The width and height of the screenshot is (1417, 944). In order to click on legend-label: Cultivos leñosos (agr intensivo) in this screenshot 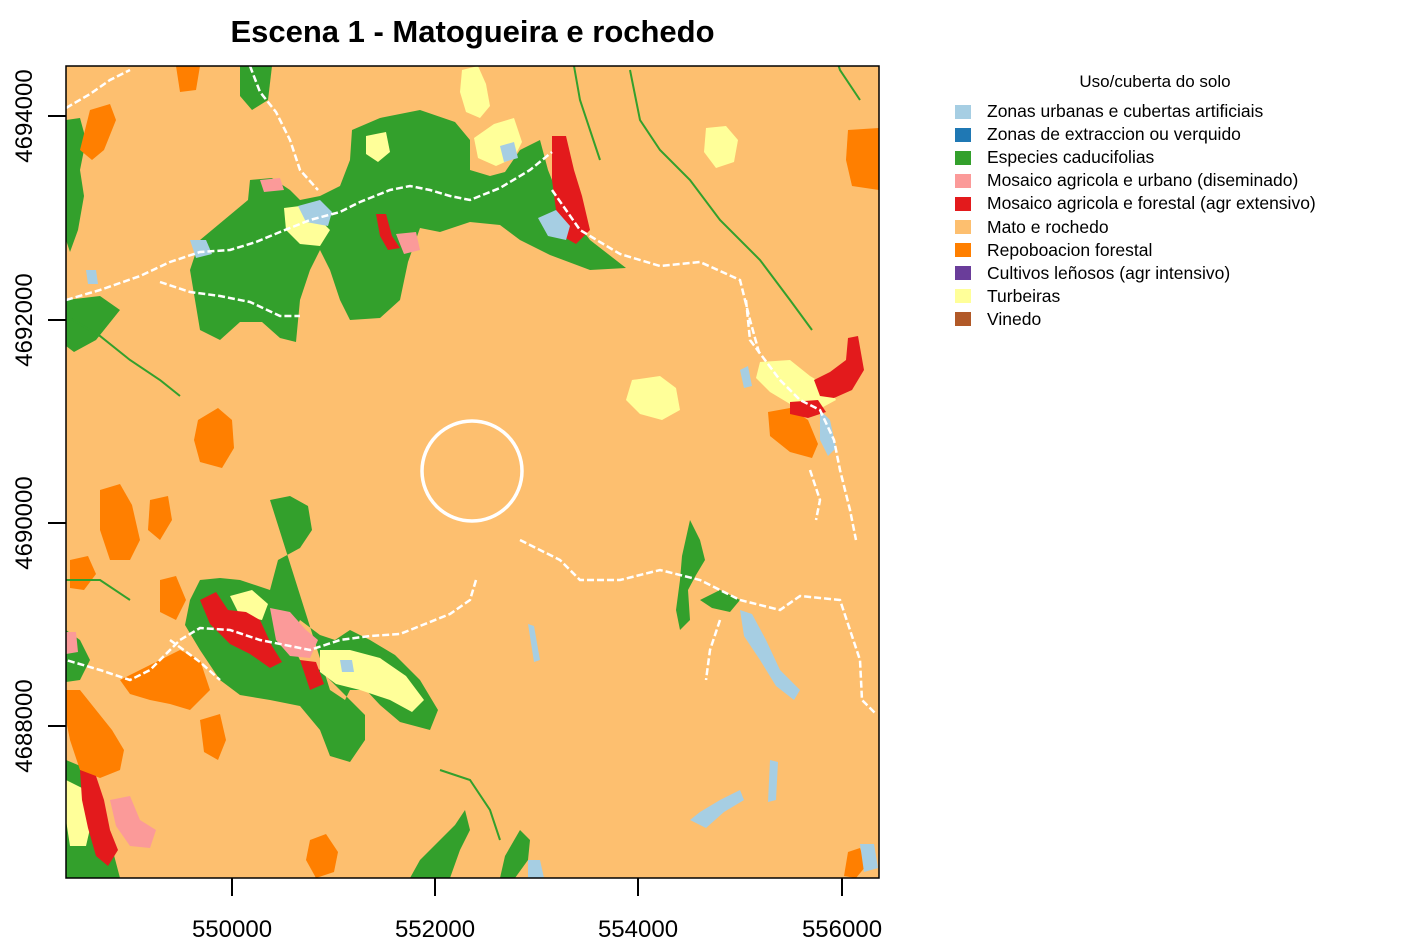, I will do `click(1109, 272)`.